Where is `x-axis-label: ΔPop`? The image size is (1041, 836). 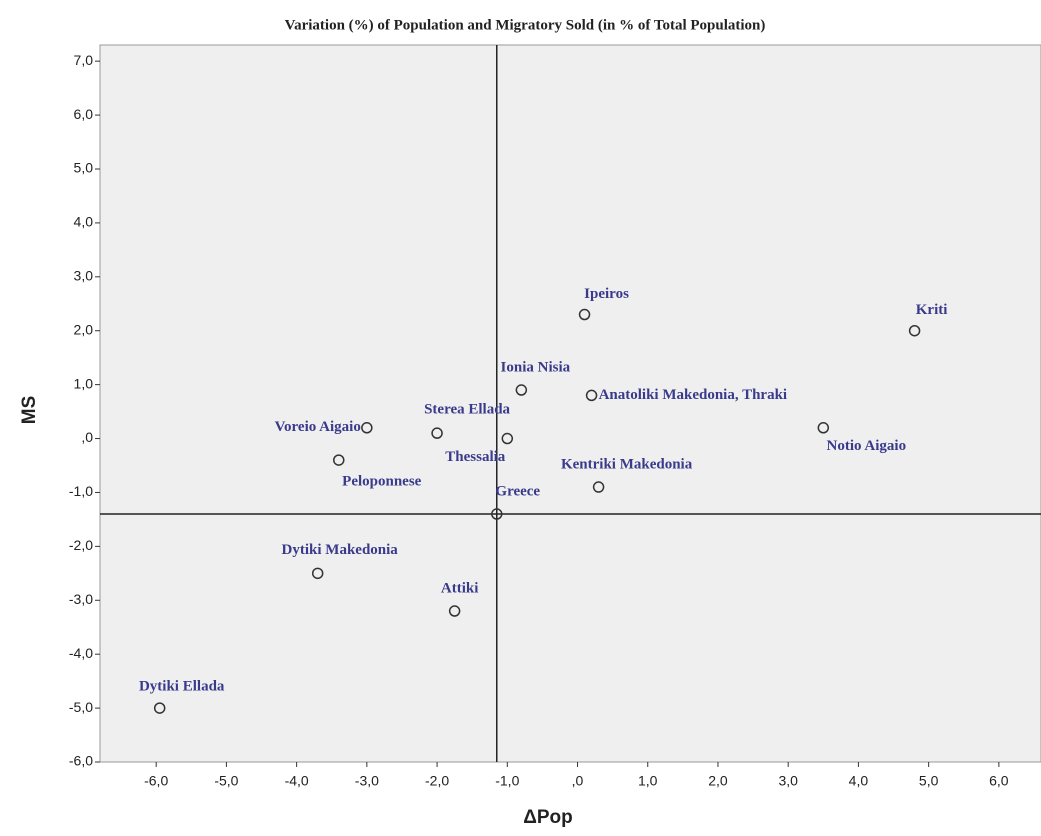
x-axis-label: ΔPop is located at coordinates (548, 817).